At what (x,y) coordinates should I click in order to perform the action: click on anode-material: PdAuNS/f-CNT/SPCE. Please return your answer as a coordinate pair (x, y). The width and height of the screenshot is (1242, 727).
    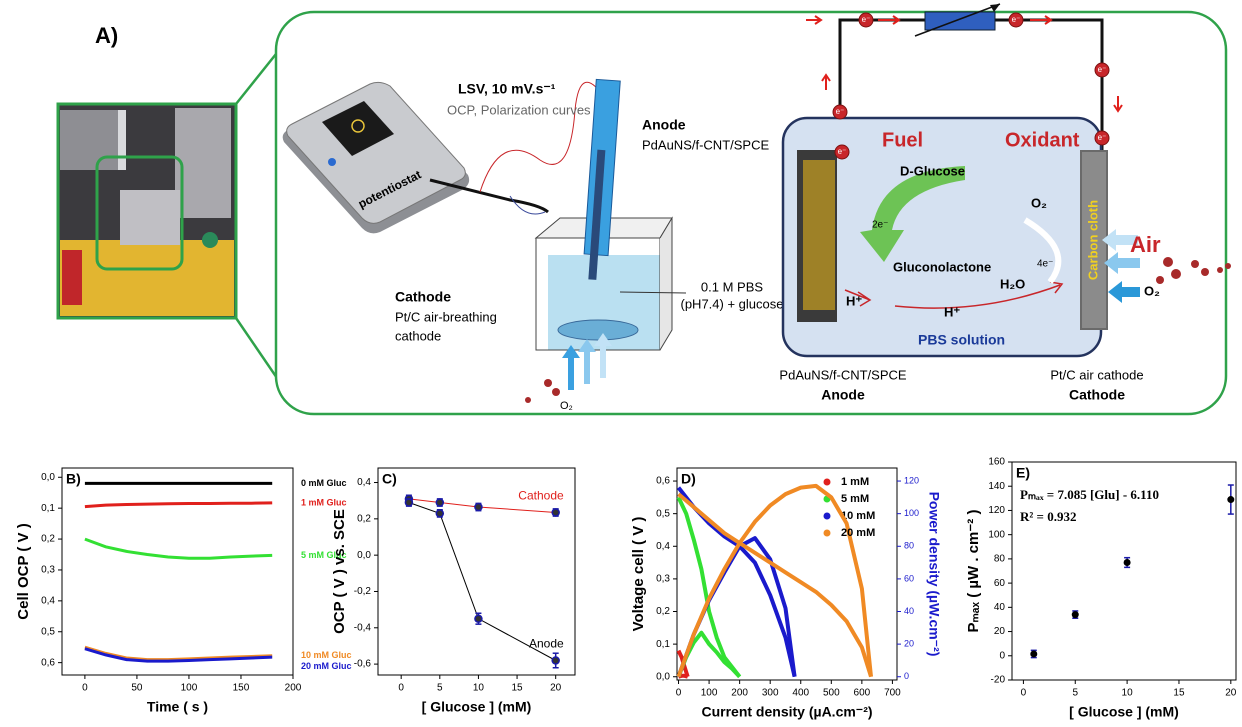
    Looking at the image, I should click on (705, 144).